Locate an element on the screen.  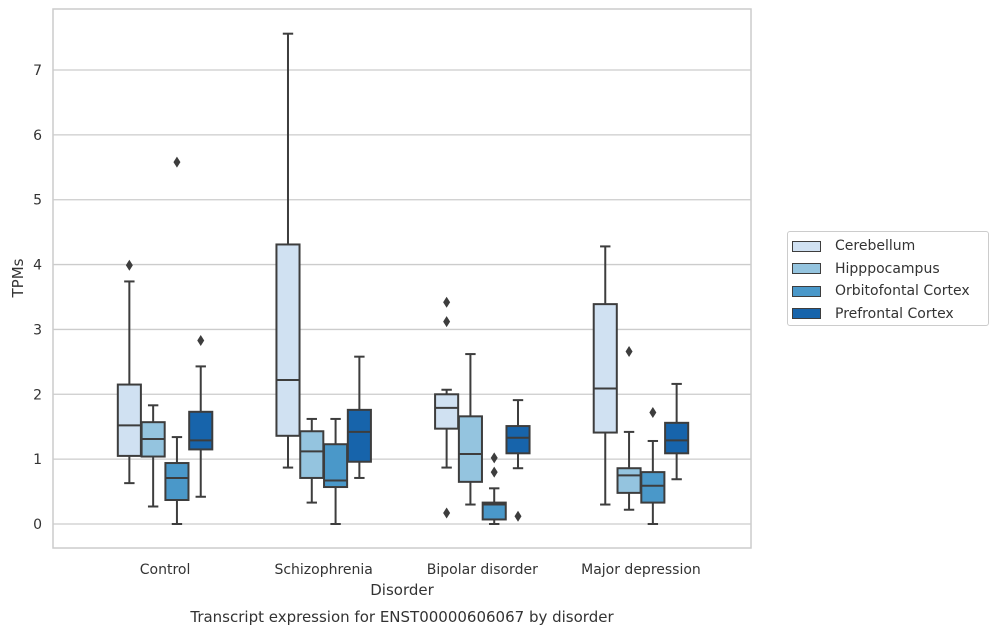
x-tick-label: Control is located at coordinates (165, 570).